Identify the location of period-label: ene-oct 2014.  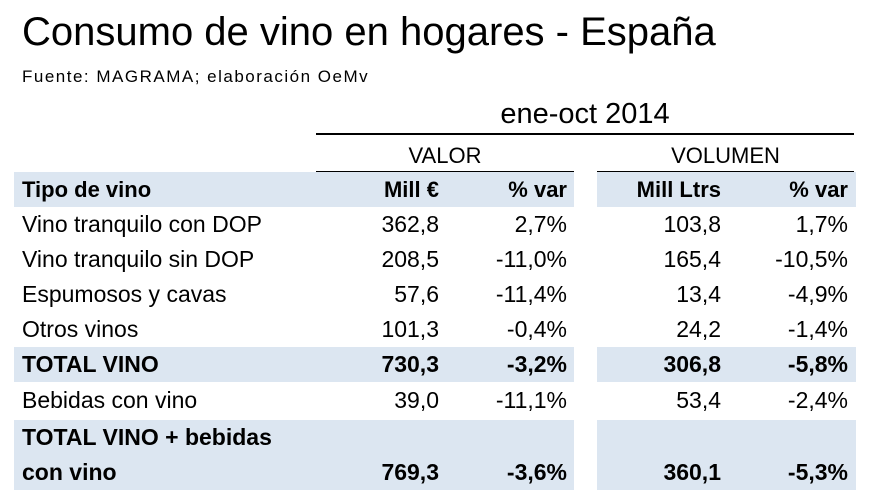
(585, 114).